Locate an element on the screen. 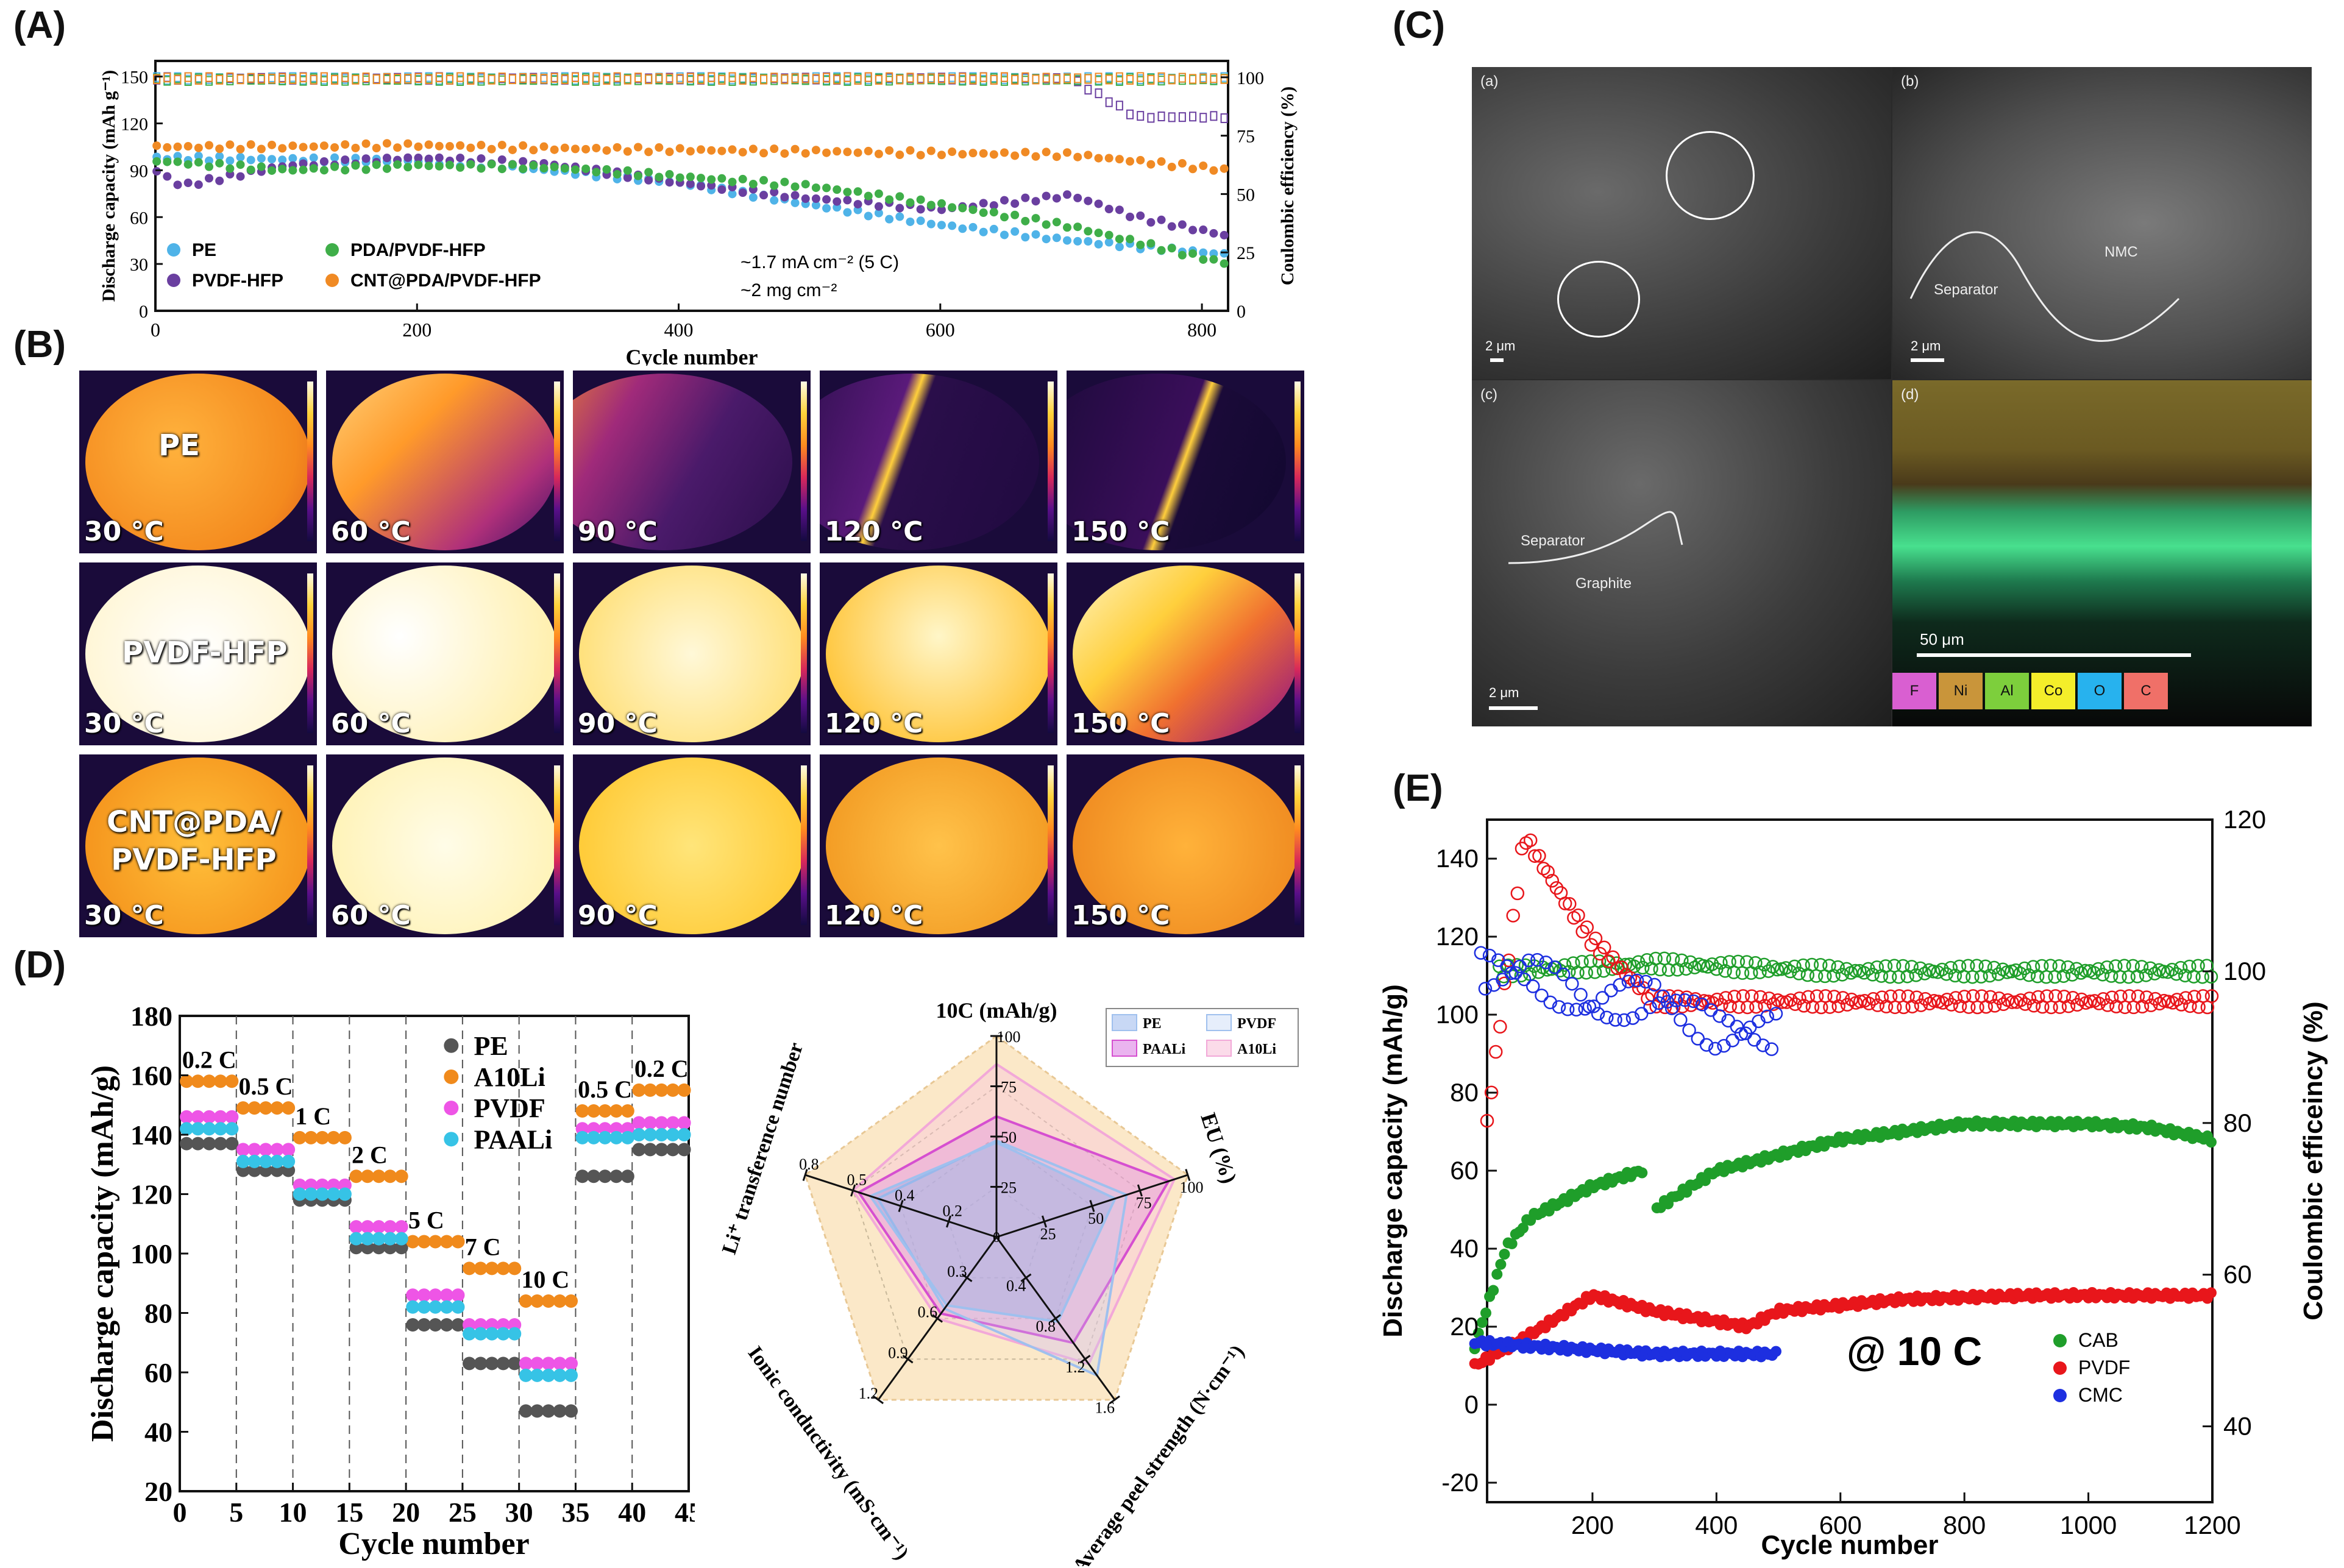  thermal-material-label: PVDF-HFP is located at coordinates (205, 653).